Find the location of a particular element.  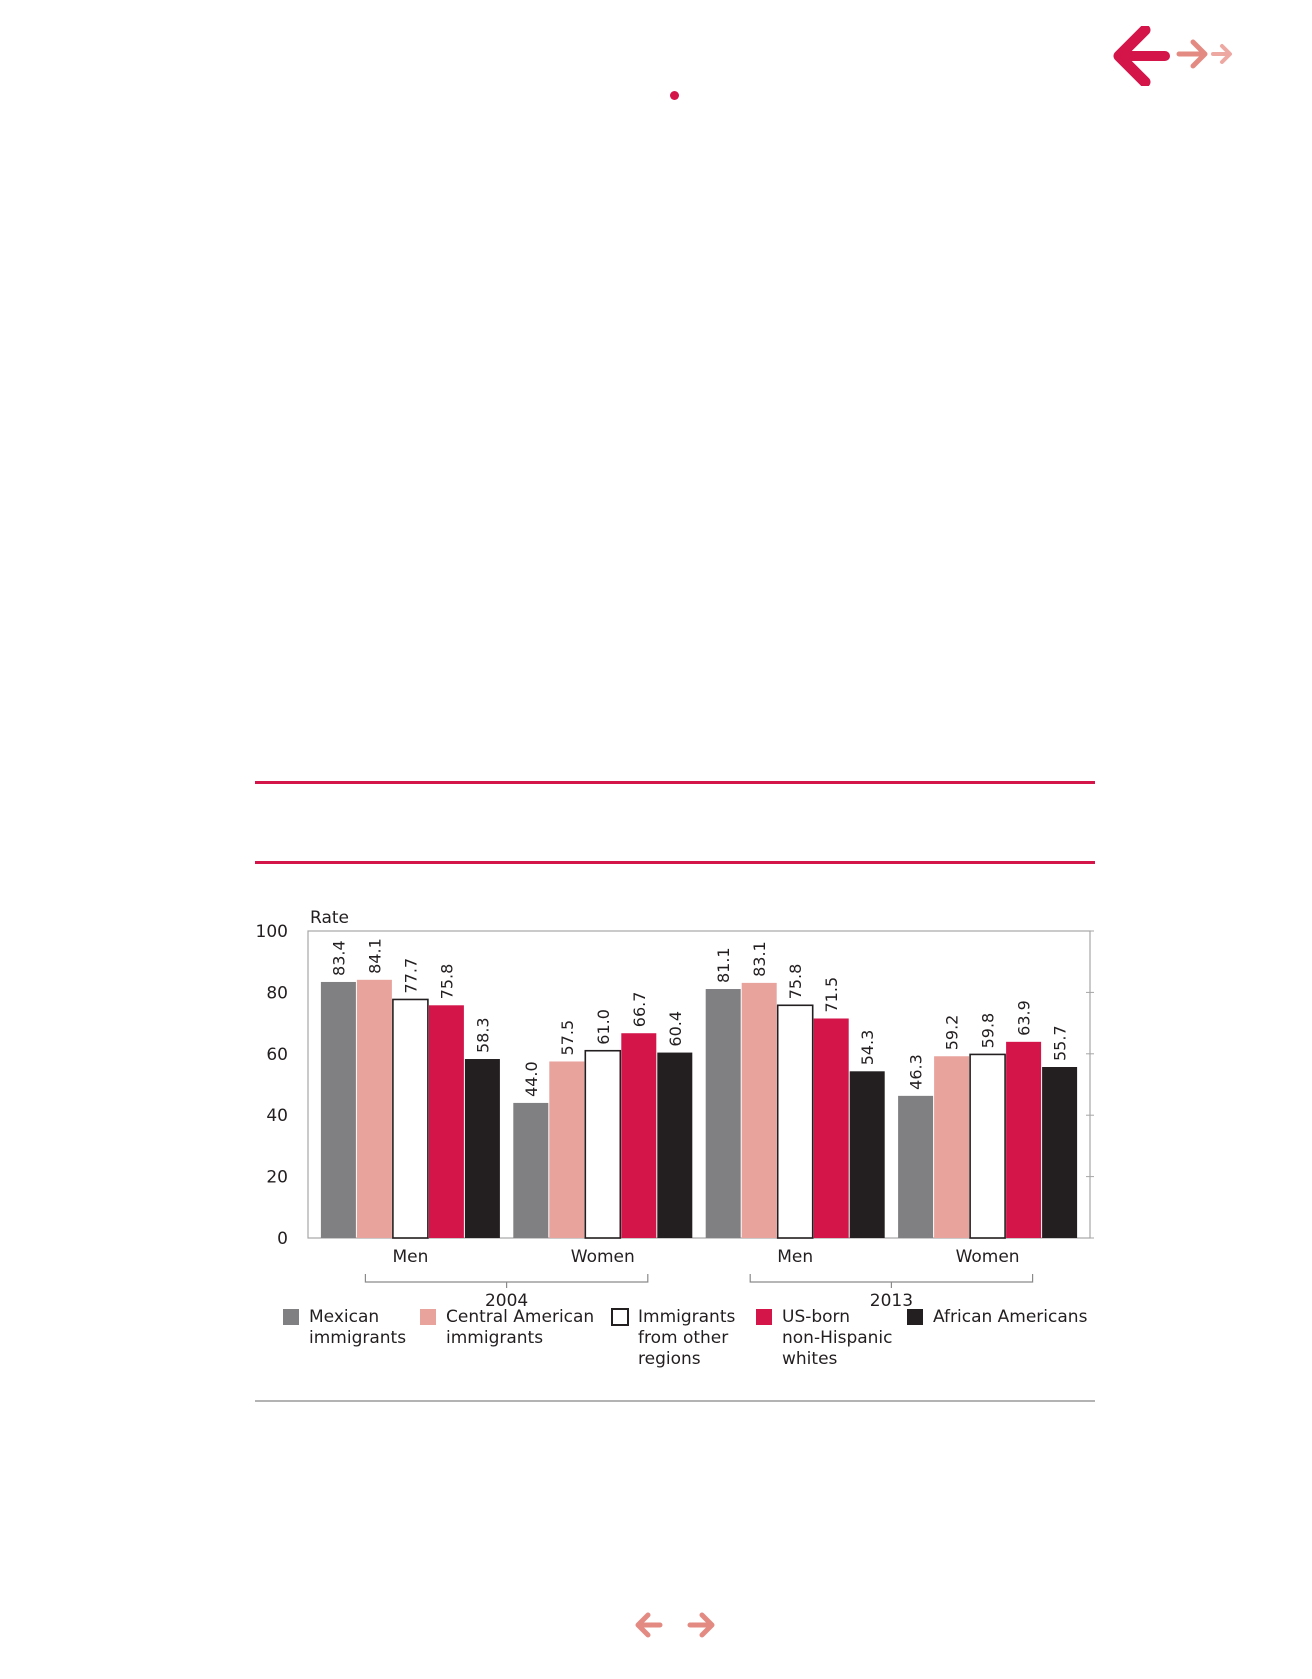

data-label: 58.3 is located at coordinates (482, 1035).